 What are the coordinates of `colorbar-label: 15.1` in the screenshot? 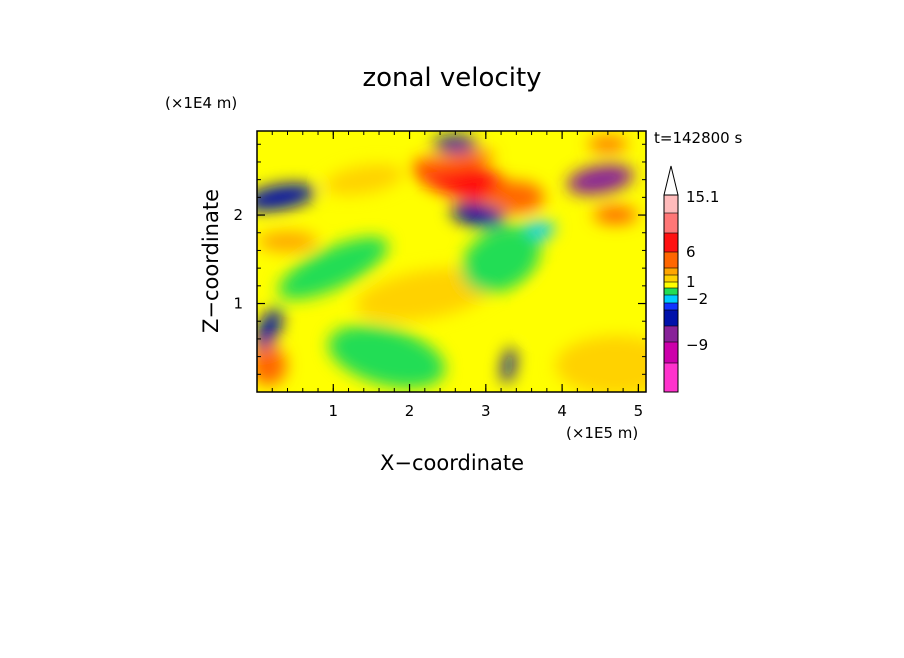 It's located at (702, 197).